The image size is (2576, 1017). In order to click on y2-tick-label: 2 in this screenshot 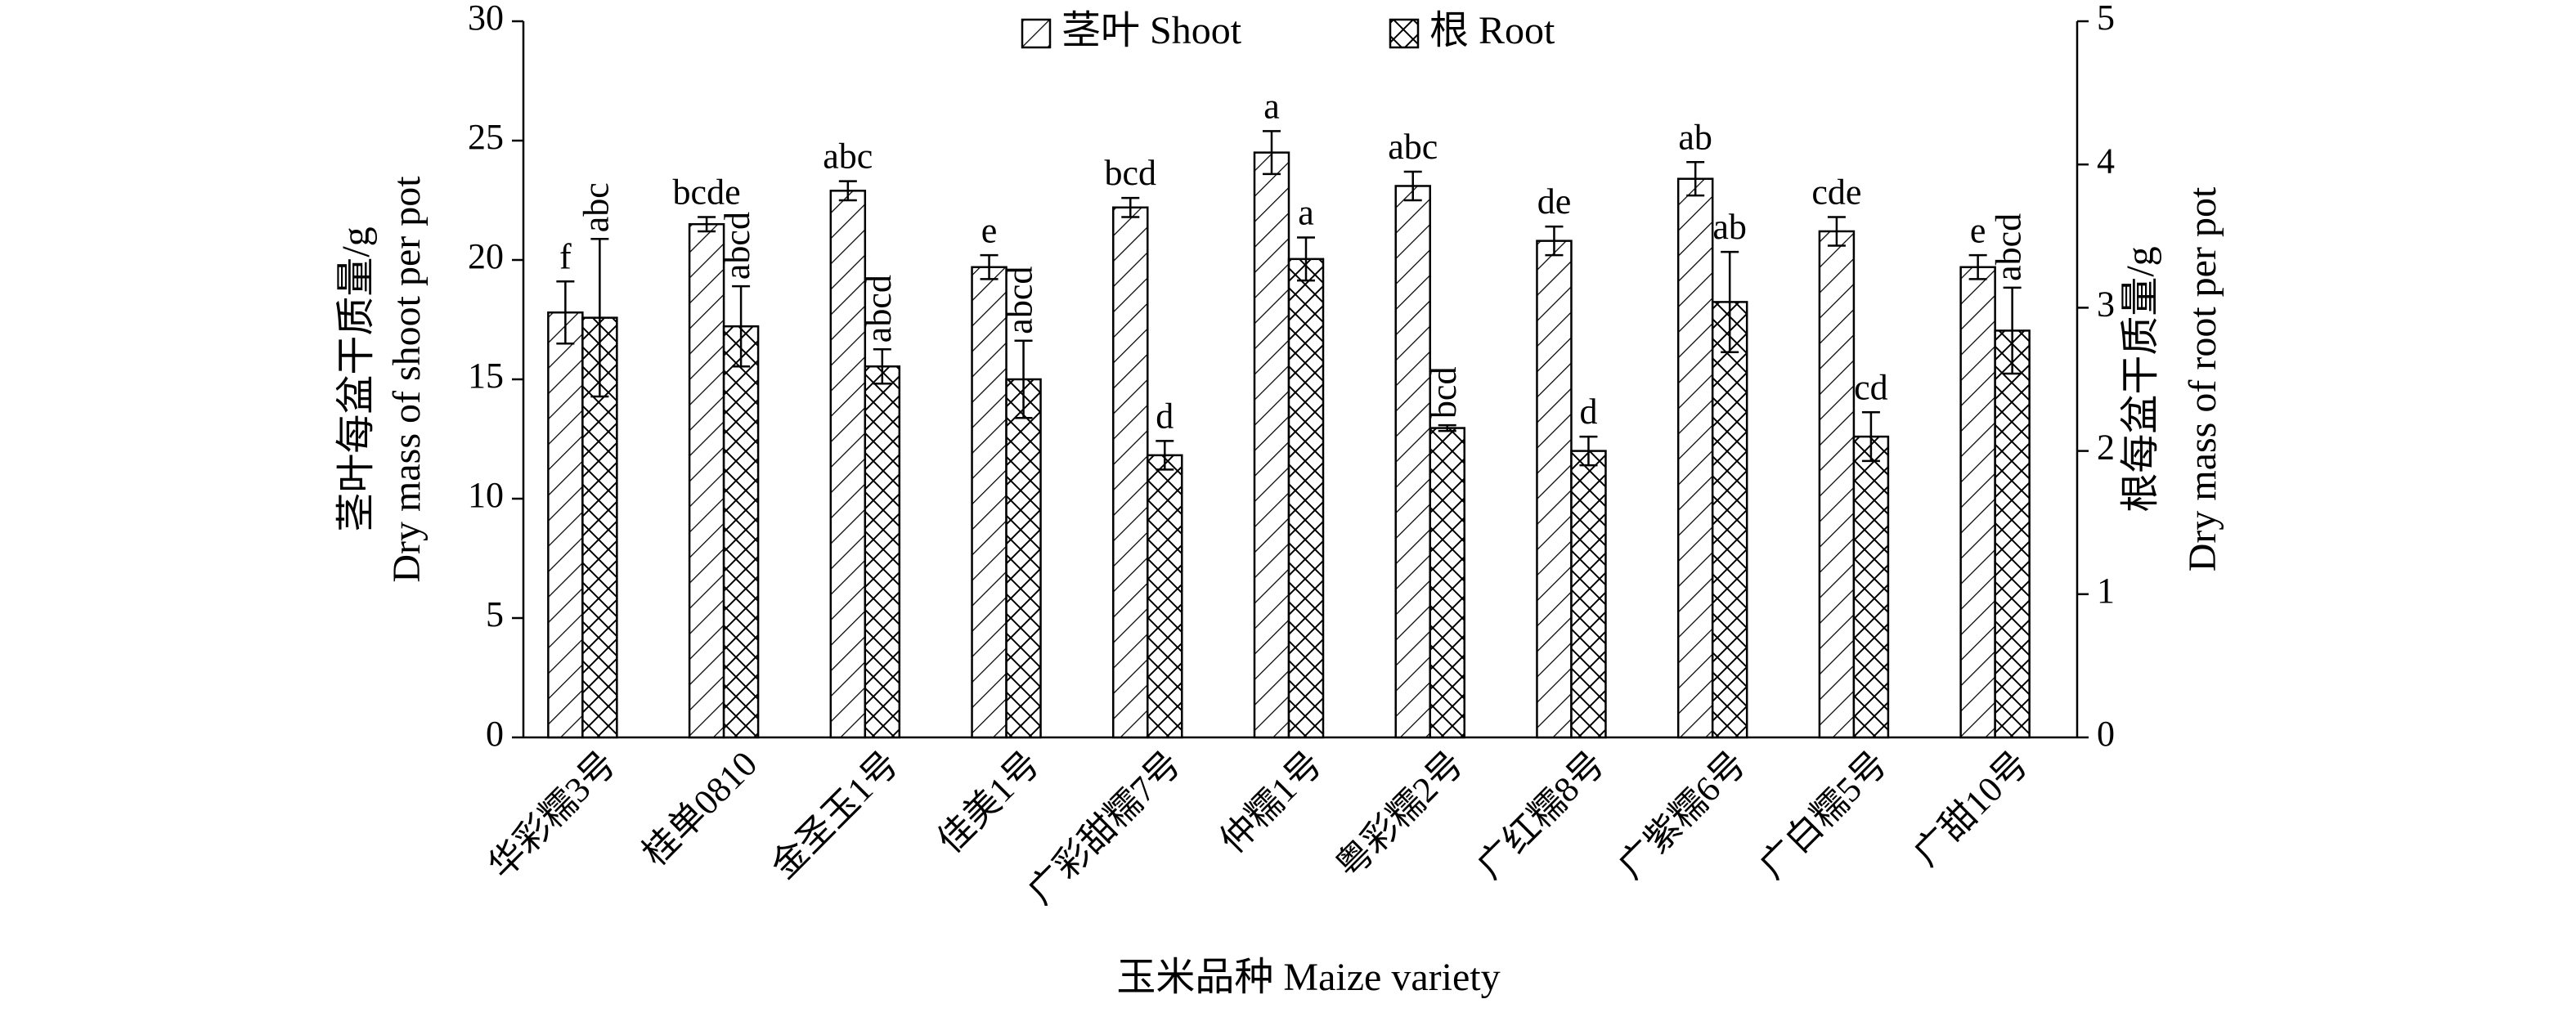, I will do `click(2106, 448)`.